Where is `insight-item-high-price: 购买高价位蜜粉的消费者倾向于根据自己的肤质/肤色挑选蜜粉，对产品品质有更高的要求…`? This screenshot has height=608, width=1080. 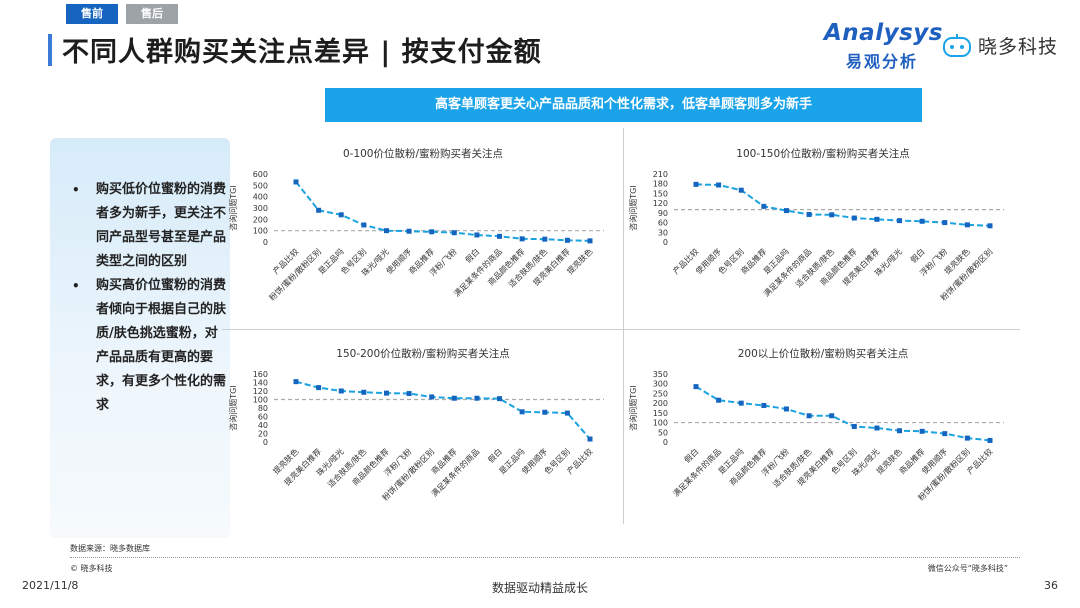
insight-item-high-price: 购买高价位蜜粉的消费者倾向于根据自己的肤质/肤色挑选蜜粉，对产品品质有更高的要求… is located at coordinates (144, 346).